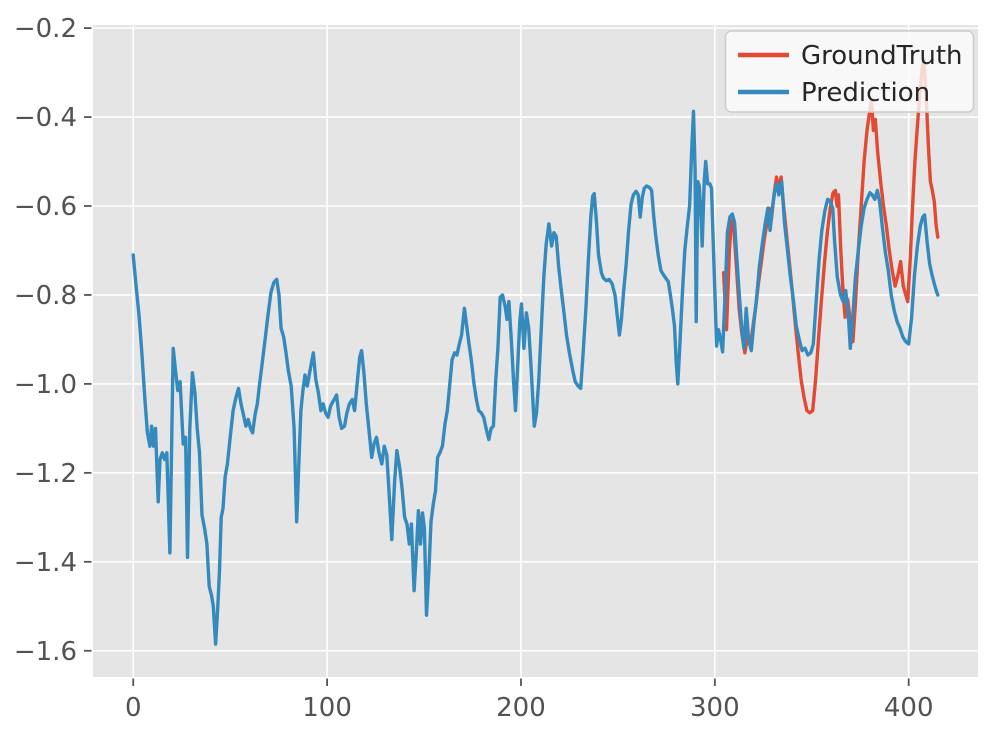 The width and height of the screenshot is (996, 740). I want to click on y-tick-label: −0.2, so click(45, 29).